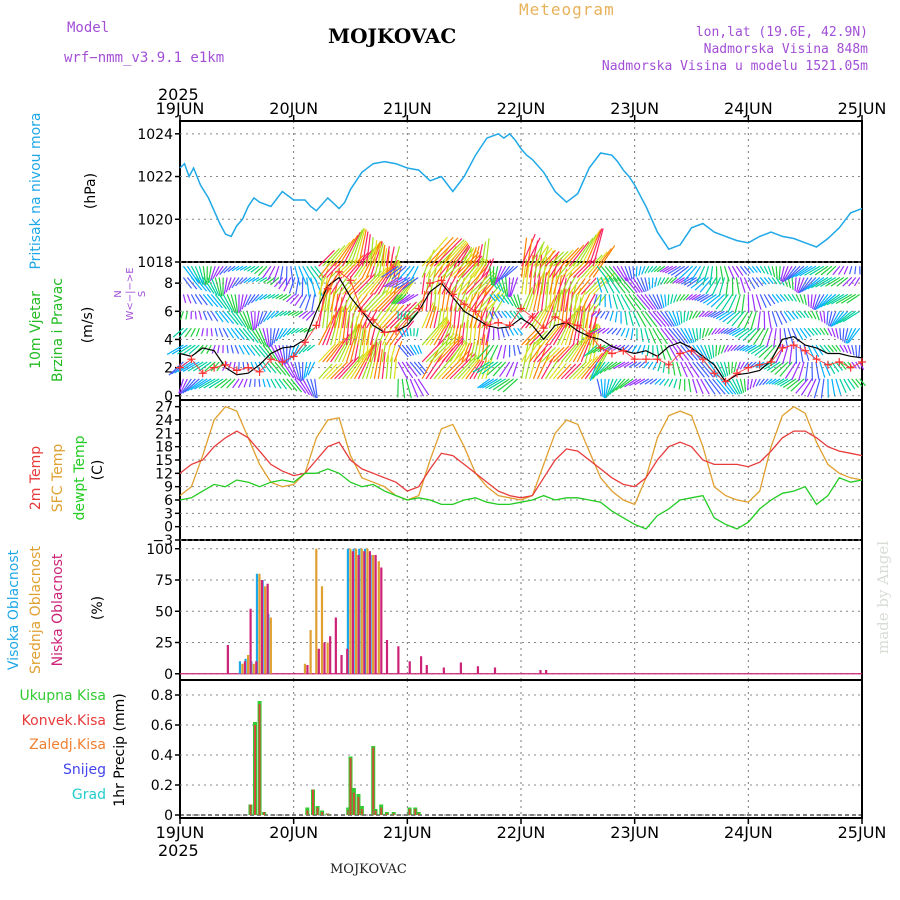  What do you see at coordinates (36, 478) in the screenshot?
I see `t2m-axis-title: 2m Temp` at bounding box center [36, 478].